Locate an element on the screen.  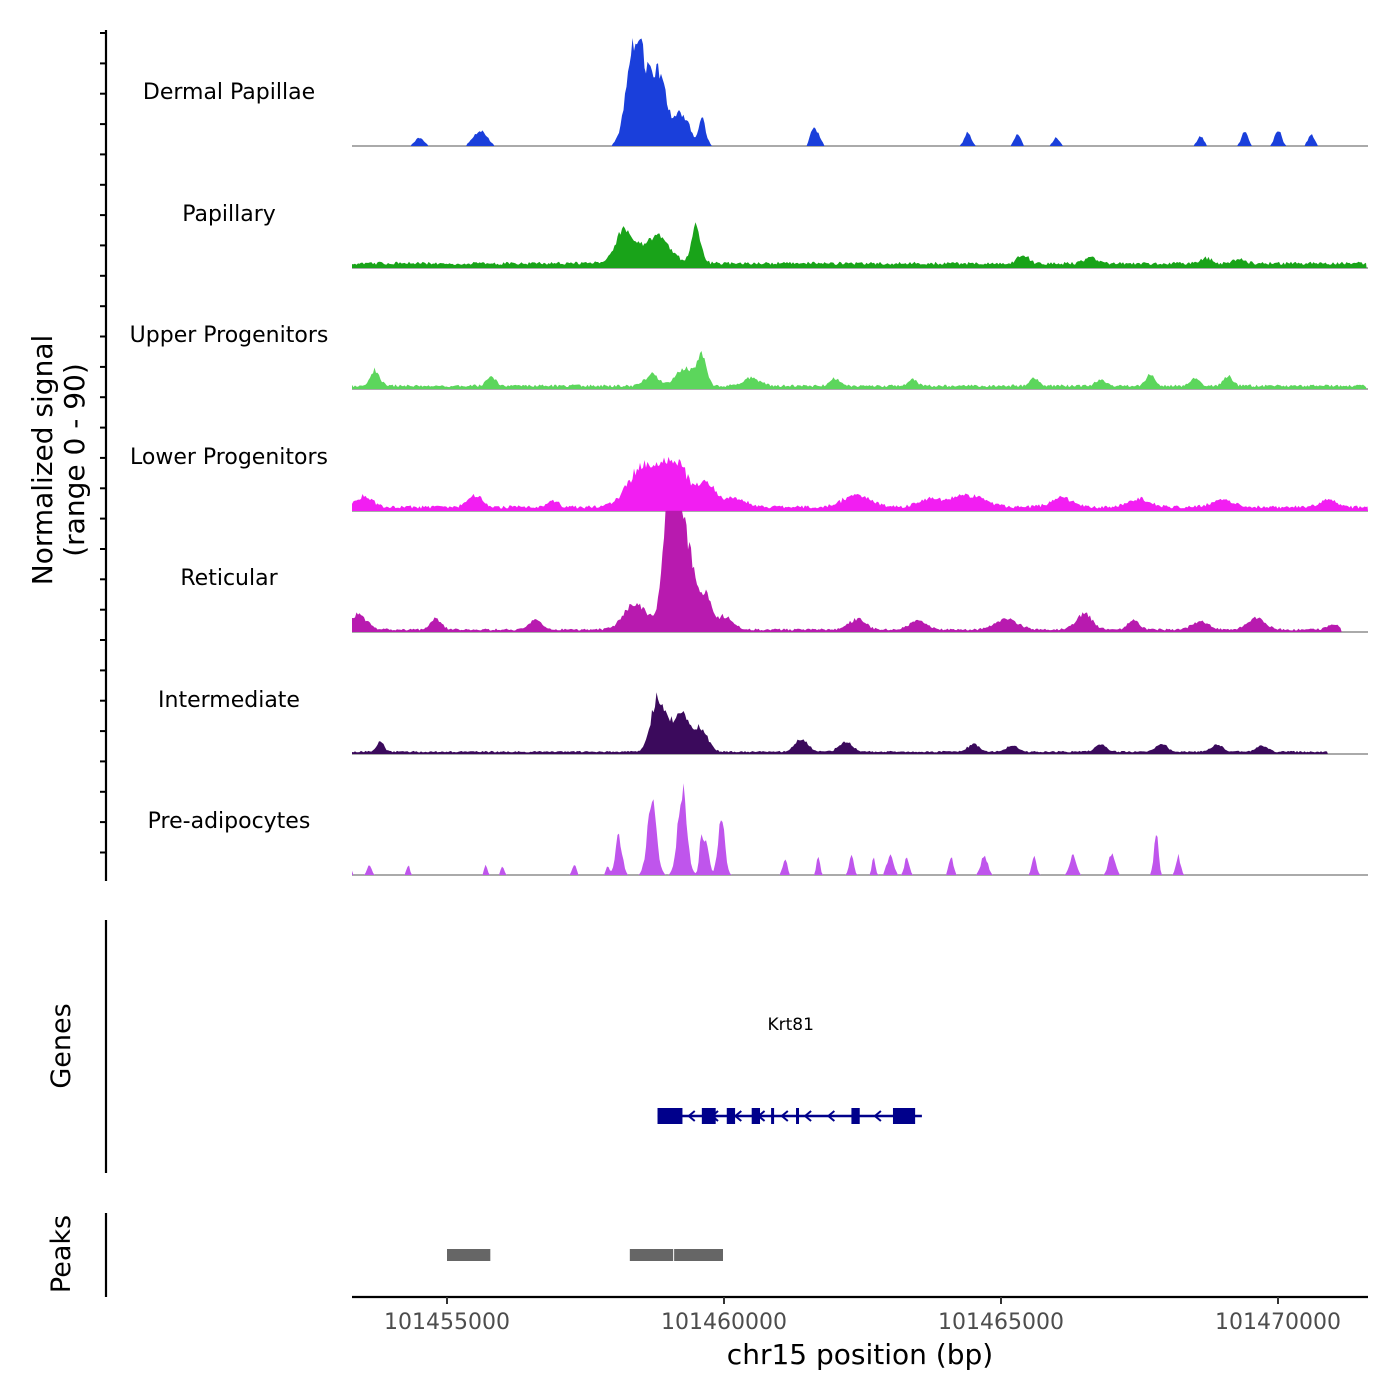
x-tick-label: 101455000 is located at coordinates (447, 1322).